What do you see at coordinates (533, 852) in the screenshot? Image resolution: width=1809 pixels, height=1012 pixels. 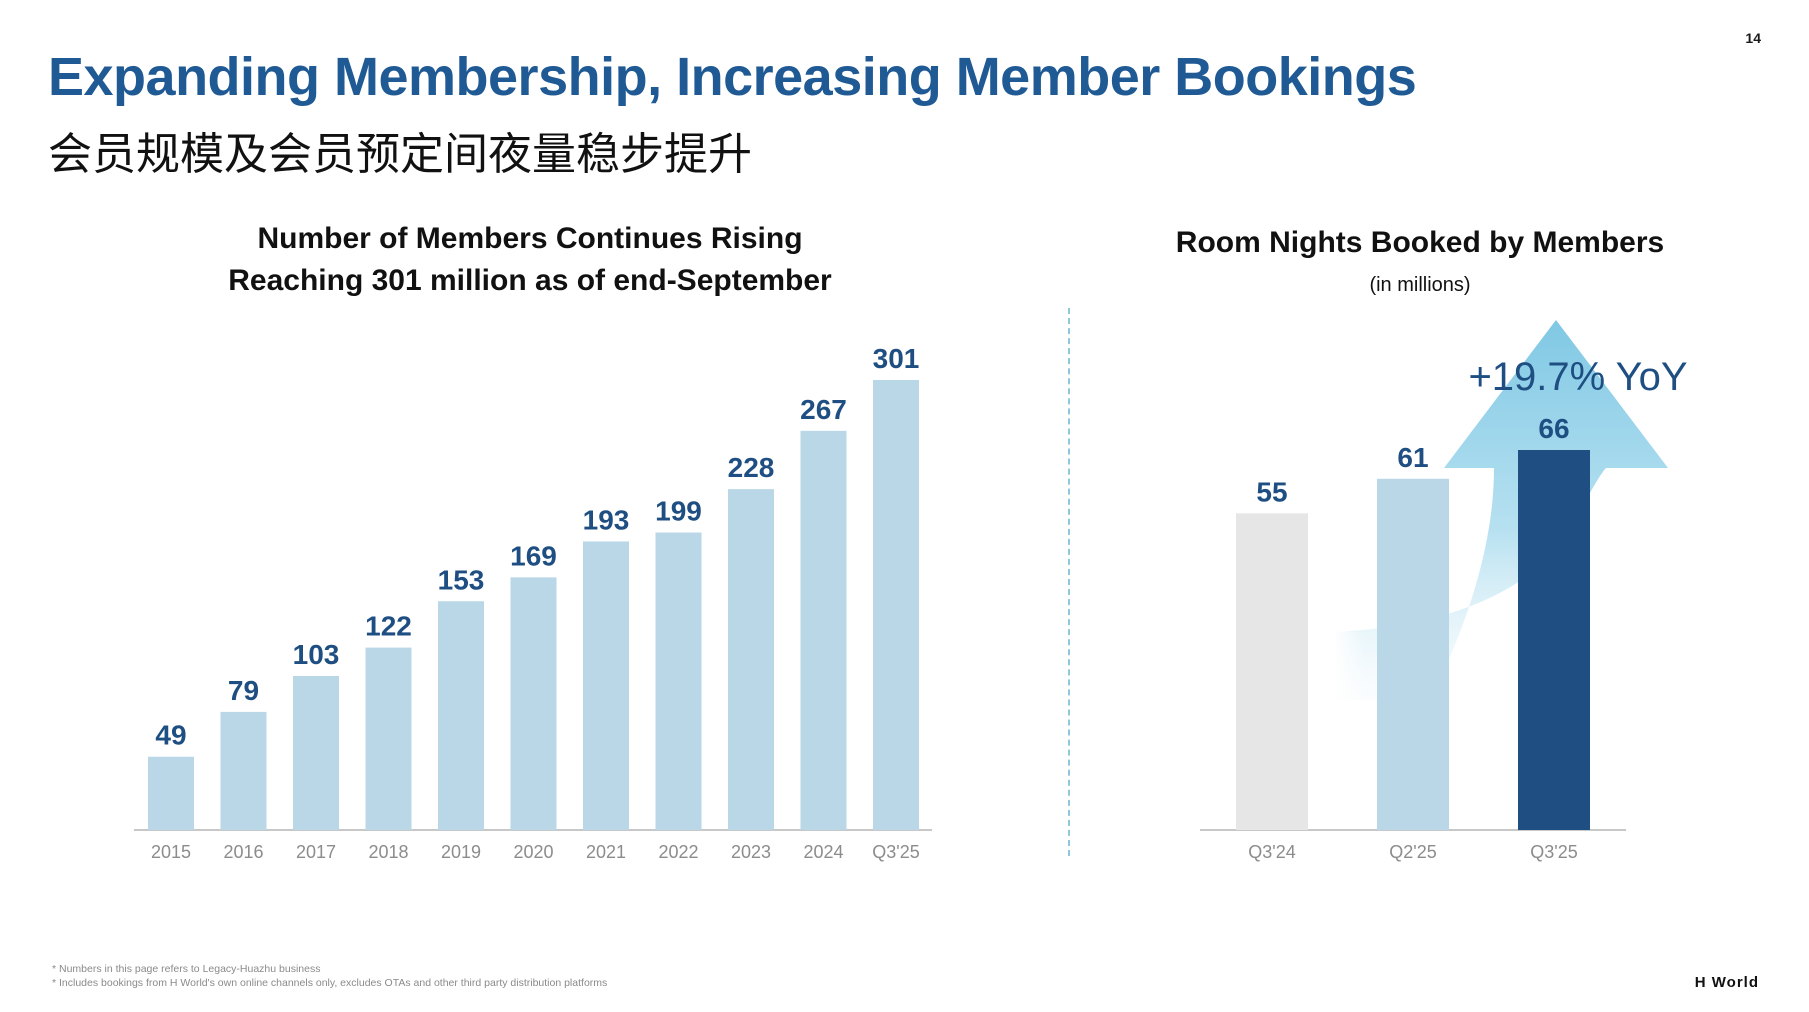 I see `members-tick-label: 2020` at bounding box center [533, 852].